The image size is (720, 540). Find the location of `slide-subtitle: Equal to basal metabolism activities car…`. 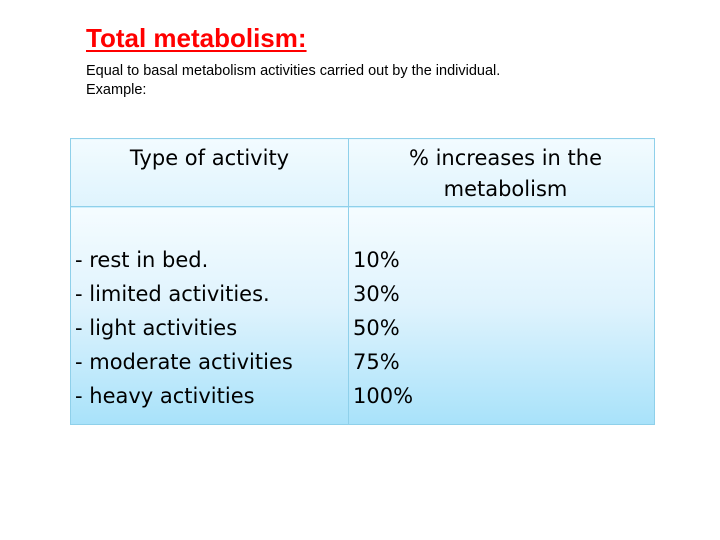

slide-subtitle: Equal to basal metabolism activities car… is located at coordinates (293, 81).